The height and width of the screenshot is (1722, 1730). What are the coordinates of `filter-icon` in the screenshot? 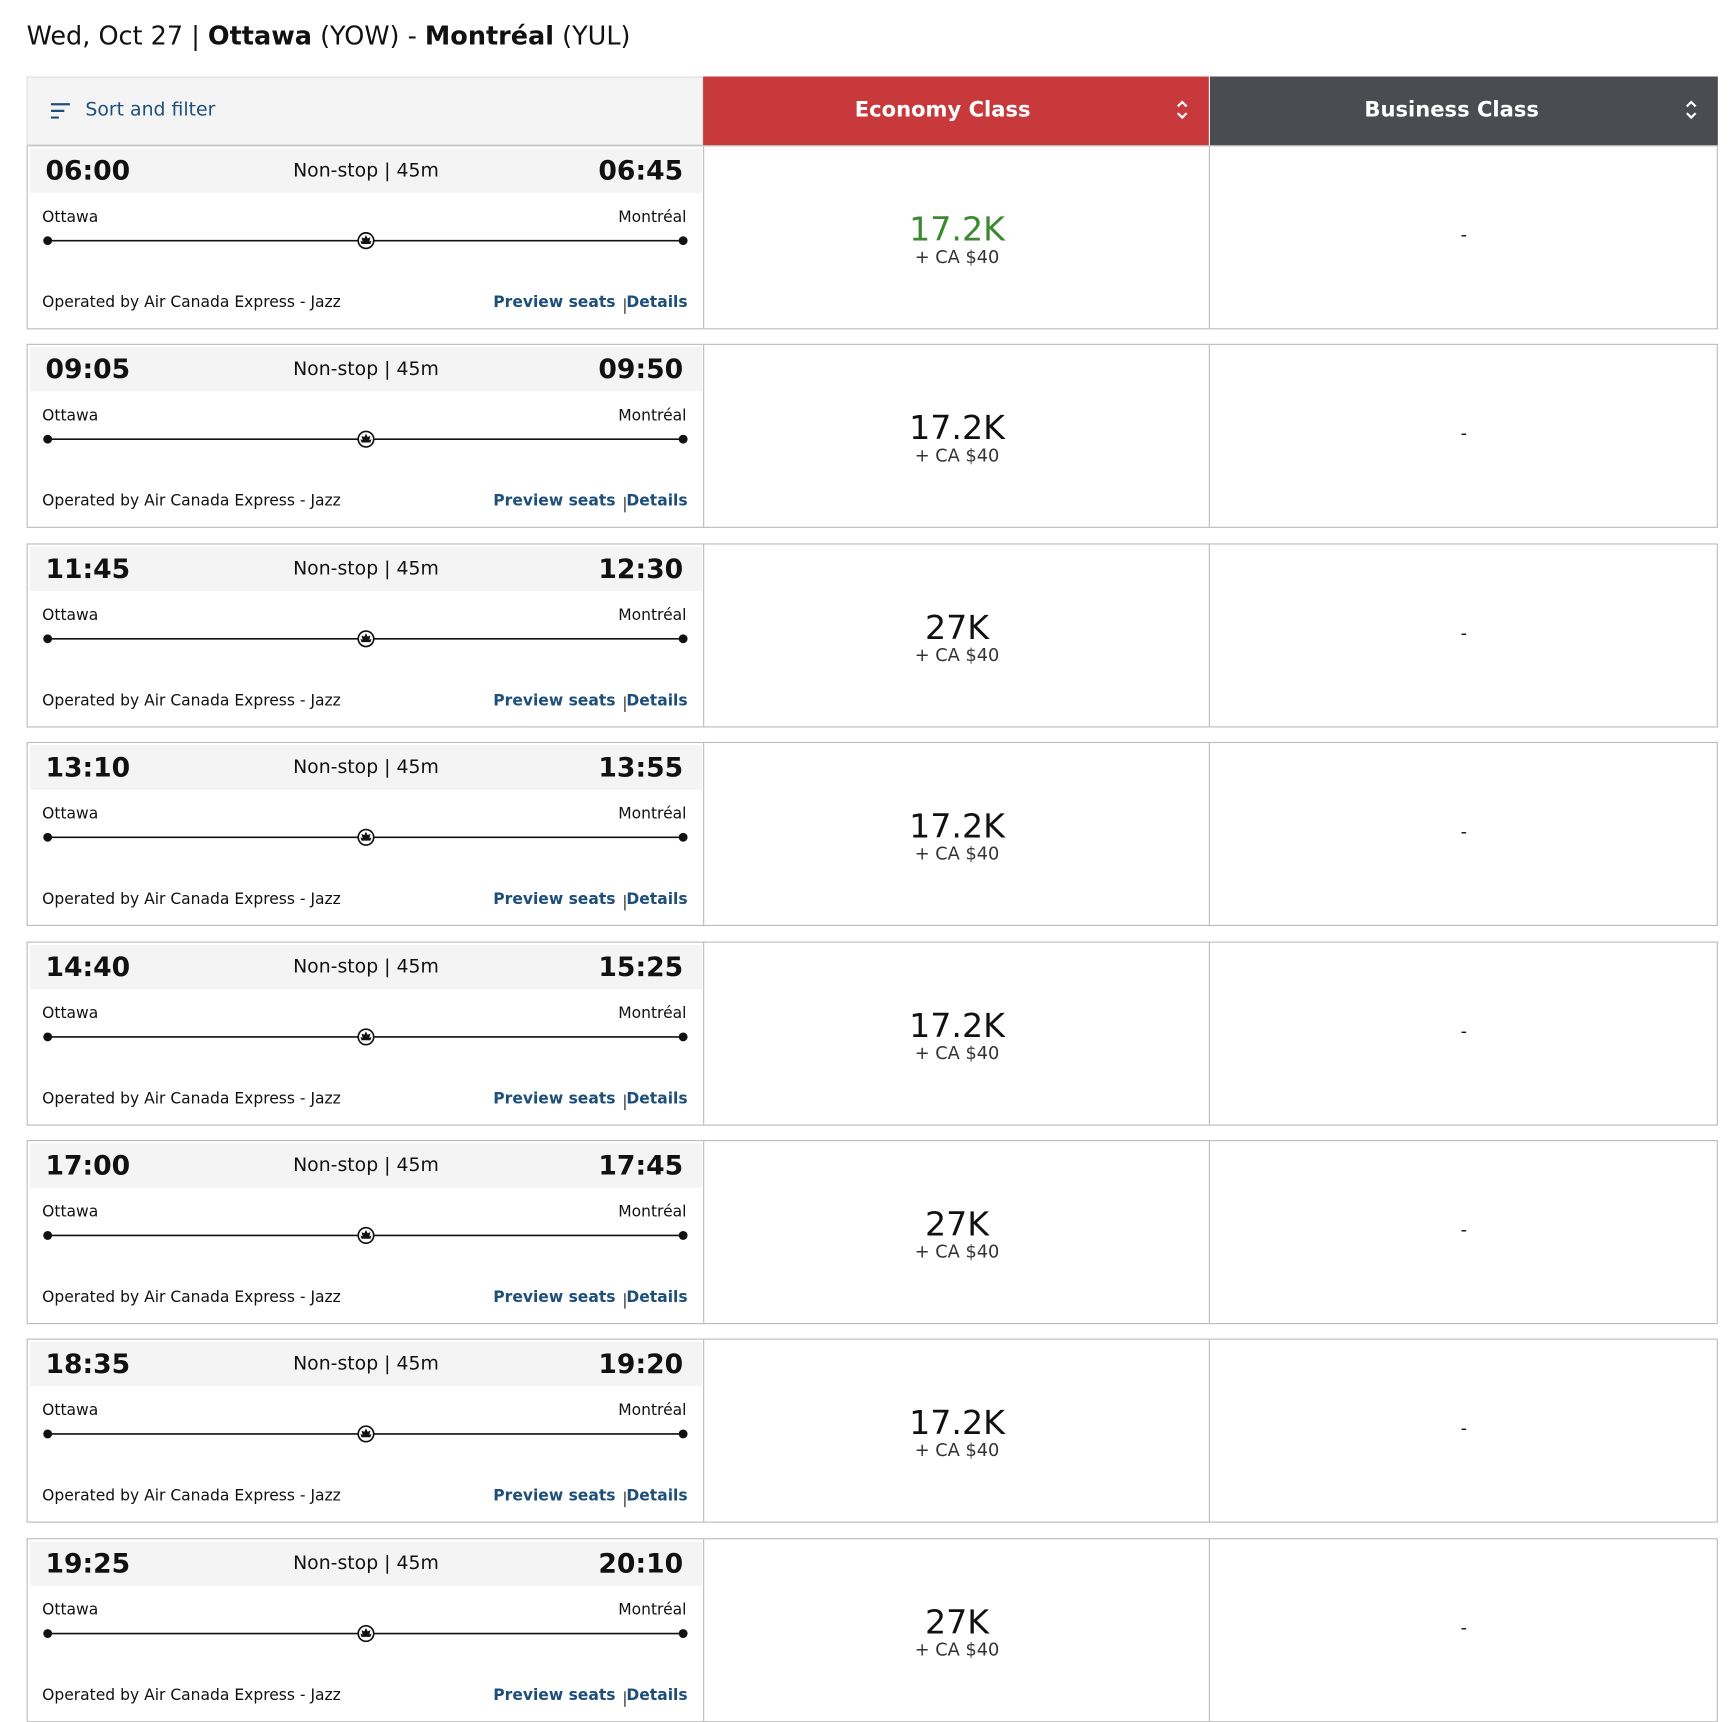 It's located at (60, 111).